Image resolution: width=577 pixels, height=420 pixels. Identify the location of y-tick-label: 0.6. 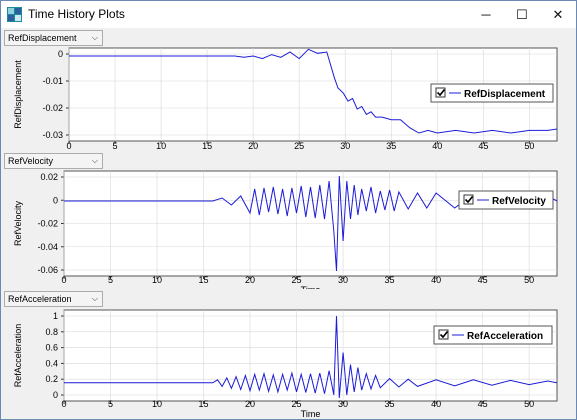
(51, 348).